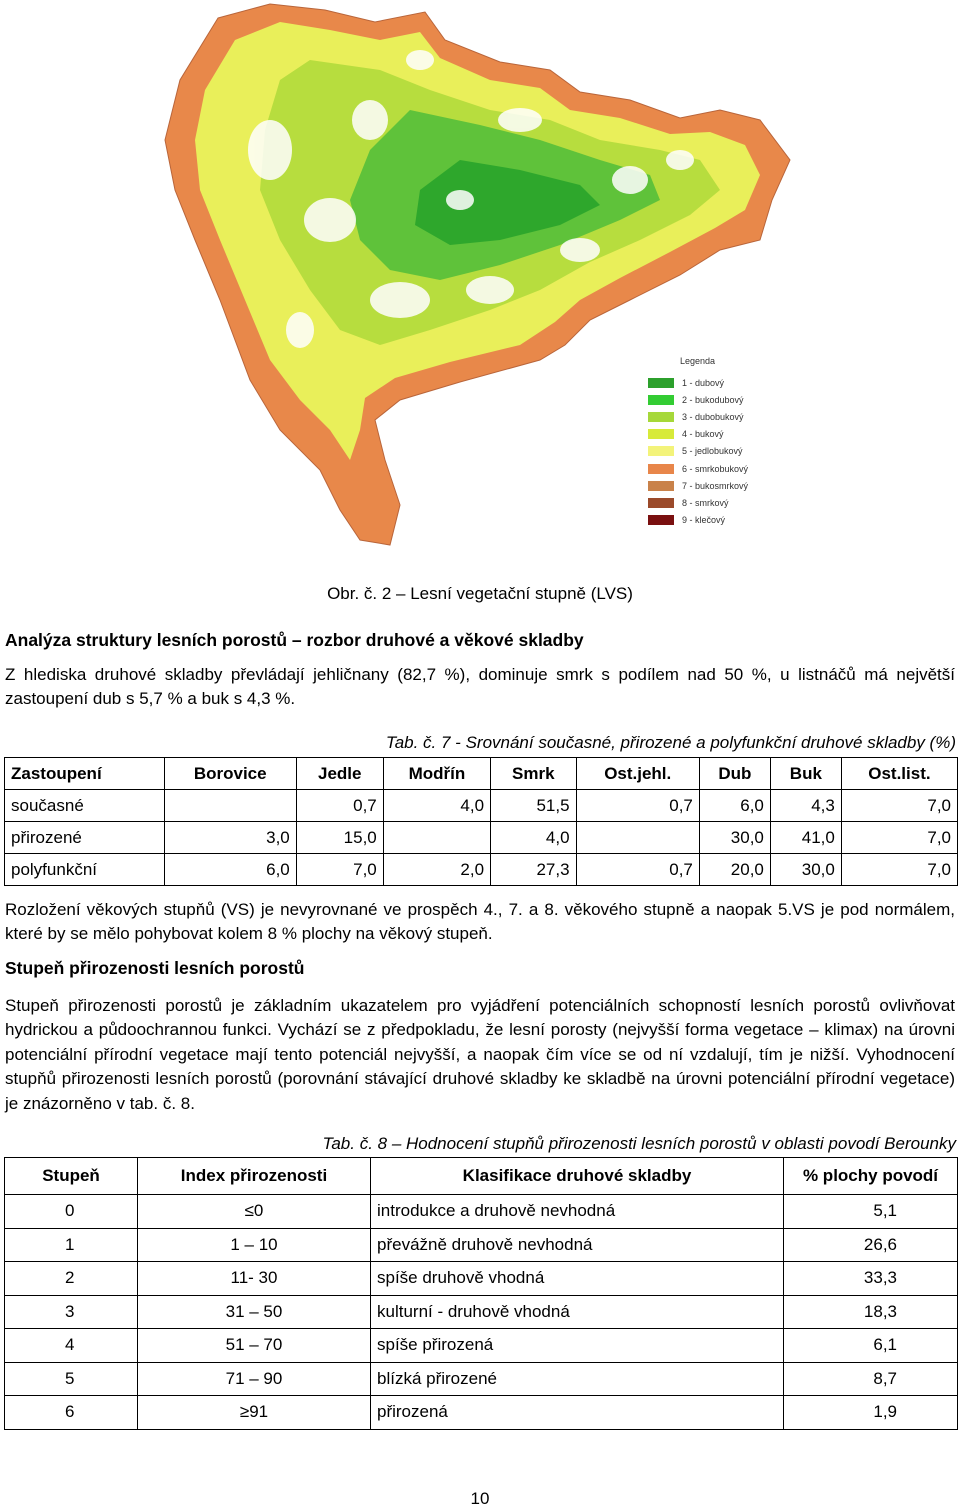 The width and height of the screenshot is (960, 1509). I want to click on table-row: 3 31 – 50 kulturní - druhově vhodná 18,3, so click(481, 1311).